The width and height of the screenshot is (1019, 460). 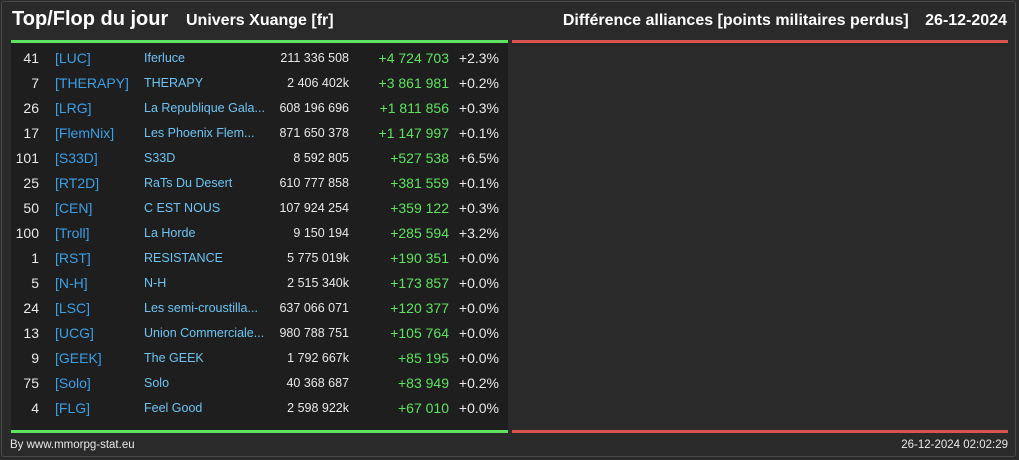 I want to click on points-difference: +67 010, so click(x=423, y=408).